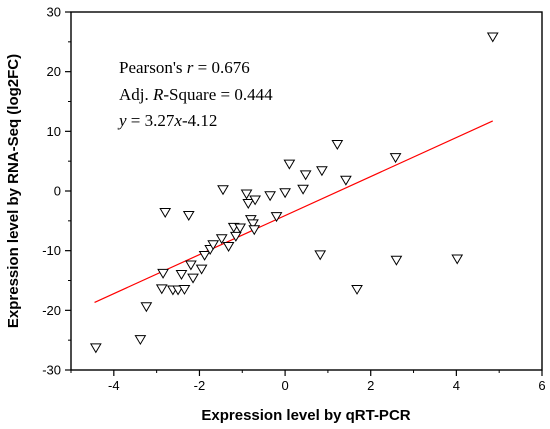  Describe the element at coordinates (54, 131) in the screenshot. I see `y-tick-label: 10` at that location.